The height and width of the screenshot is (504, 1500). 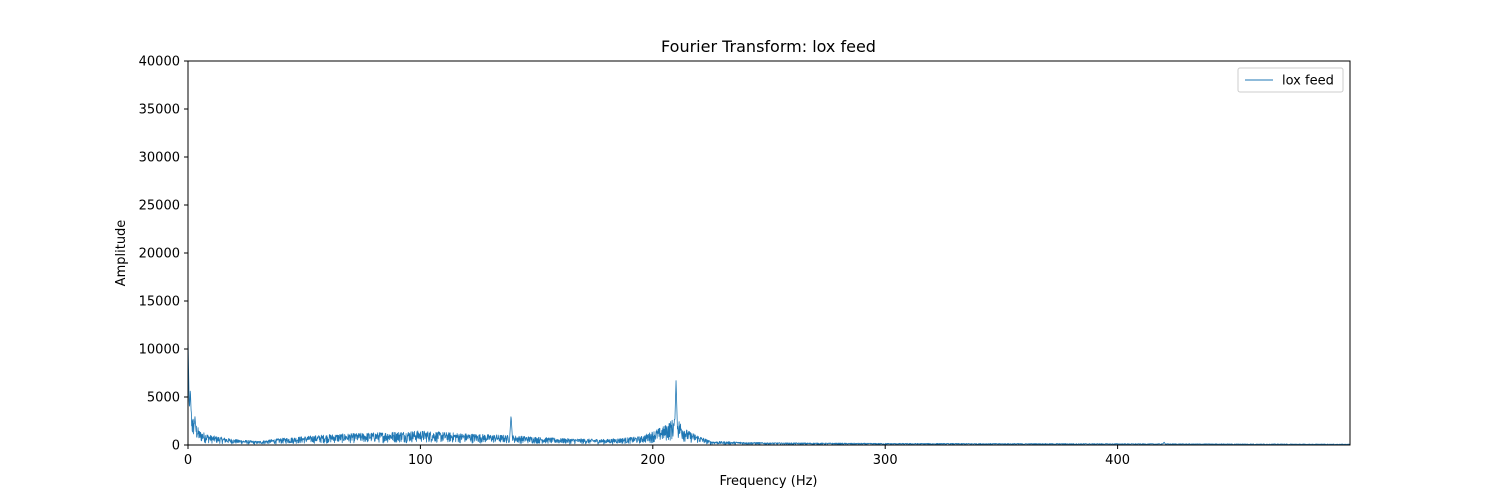 What do you see at coordinates (188, 460) in the screenshot?
I see `x-tick-label: 0` at bounding box center [188, 460].